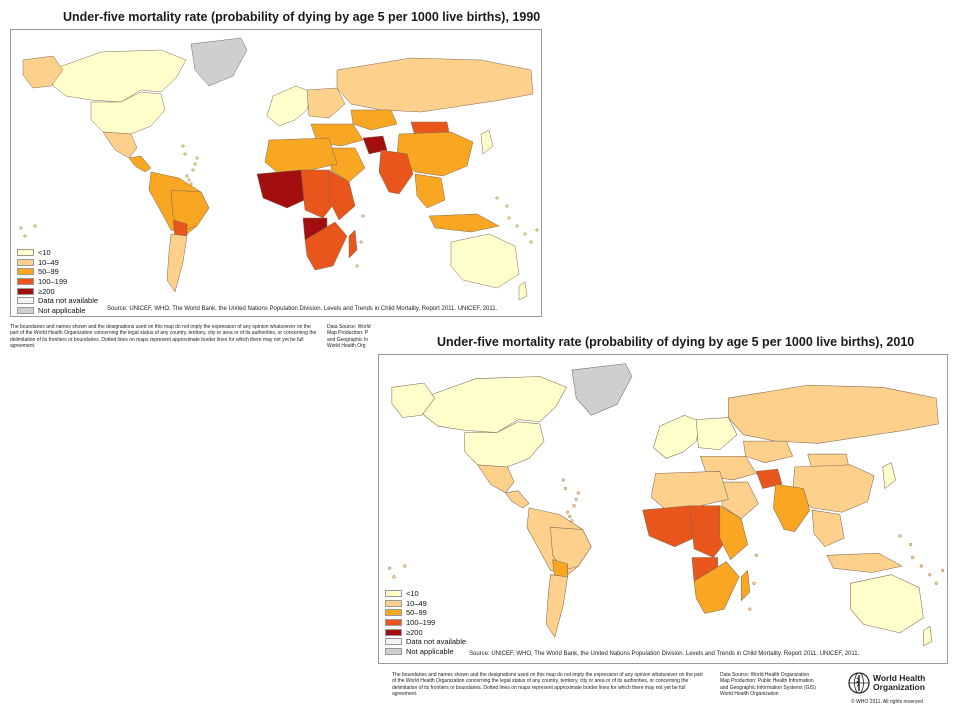  What do you see at coordinates (414, 632) in the screenshot?
I see `legend-label: ≥200` at bounding box center [414, 632].